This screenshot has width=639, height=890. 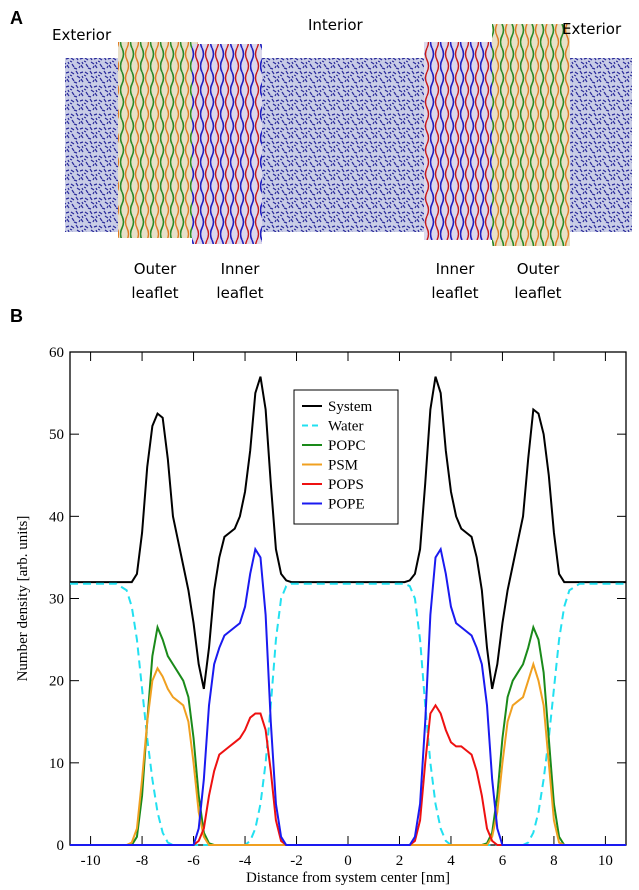 I want to click on y-tick-label: 60, so click(x=56, y=353).